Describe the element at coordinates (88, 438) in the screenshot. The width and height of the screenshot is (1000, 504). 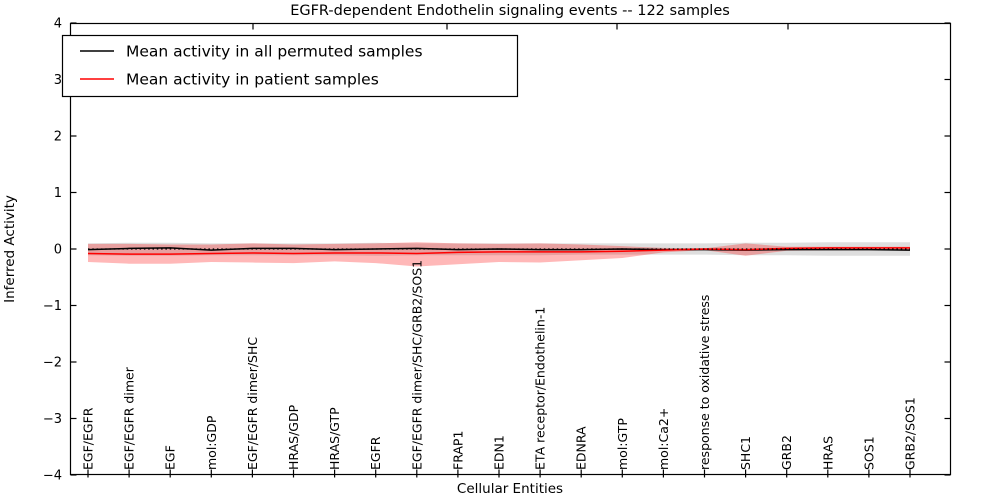
I see `x-tick-label: EGF/EGFR` at that location.